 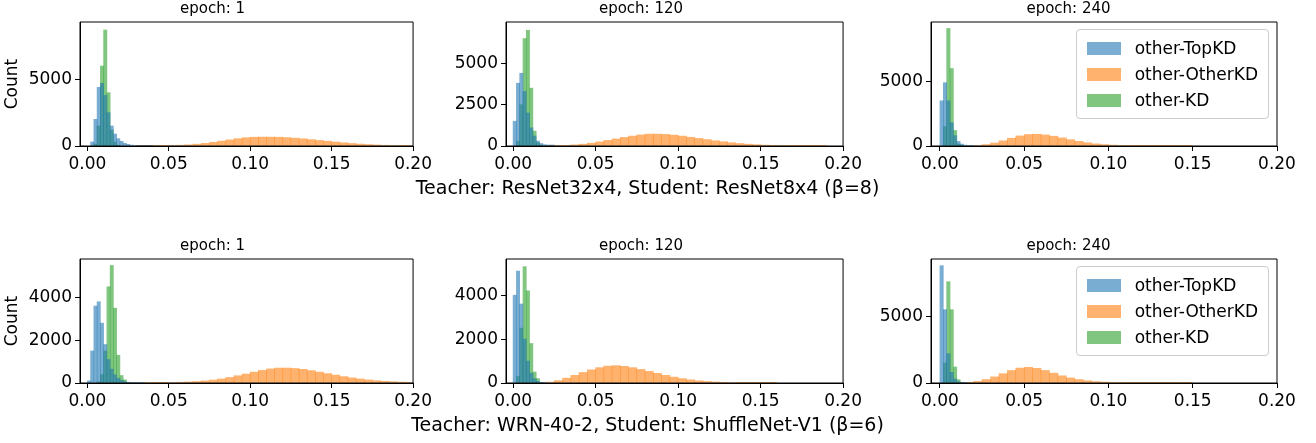 I want to click on y-tick-label: 2500, so click(x=476, y=103).